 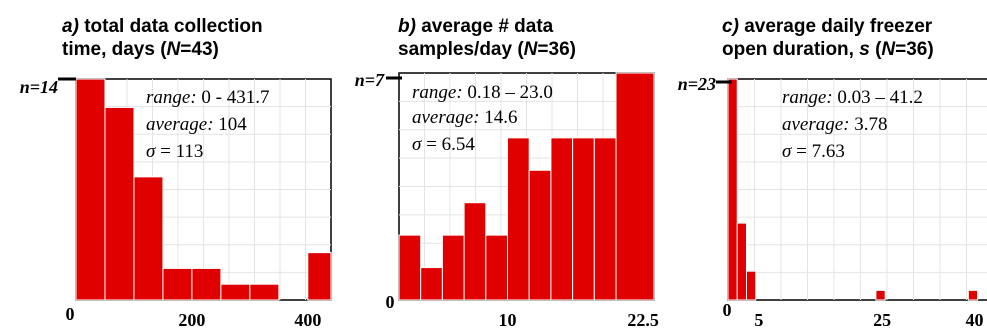 What do you see at coordinates (249, 320) in the screenshot?
I see `panel-a-x-ticks: 200 400` at bounding box center [249, 320].